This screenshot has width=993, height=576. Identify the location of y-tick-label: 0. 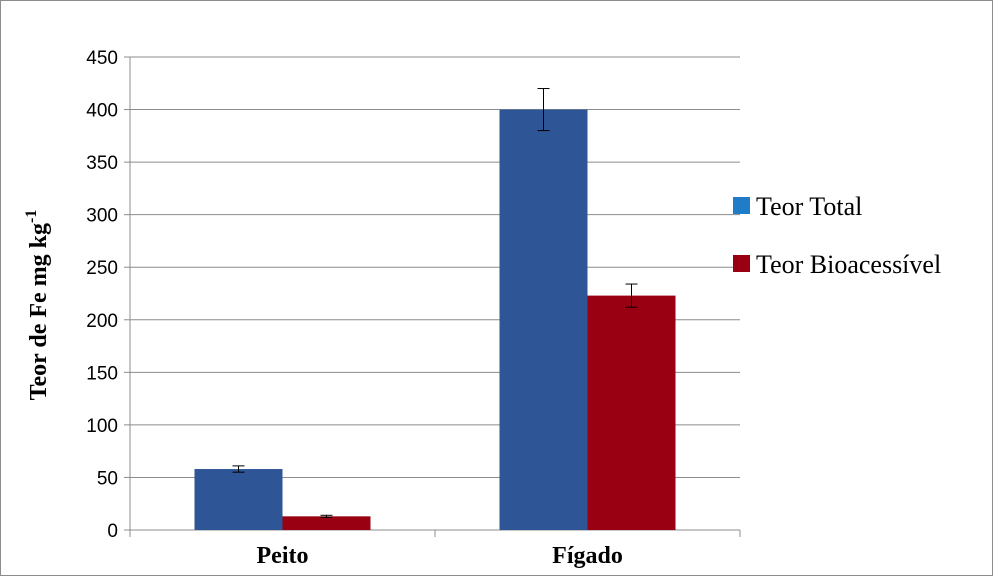
(112, 531).